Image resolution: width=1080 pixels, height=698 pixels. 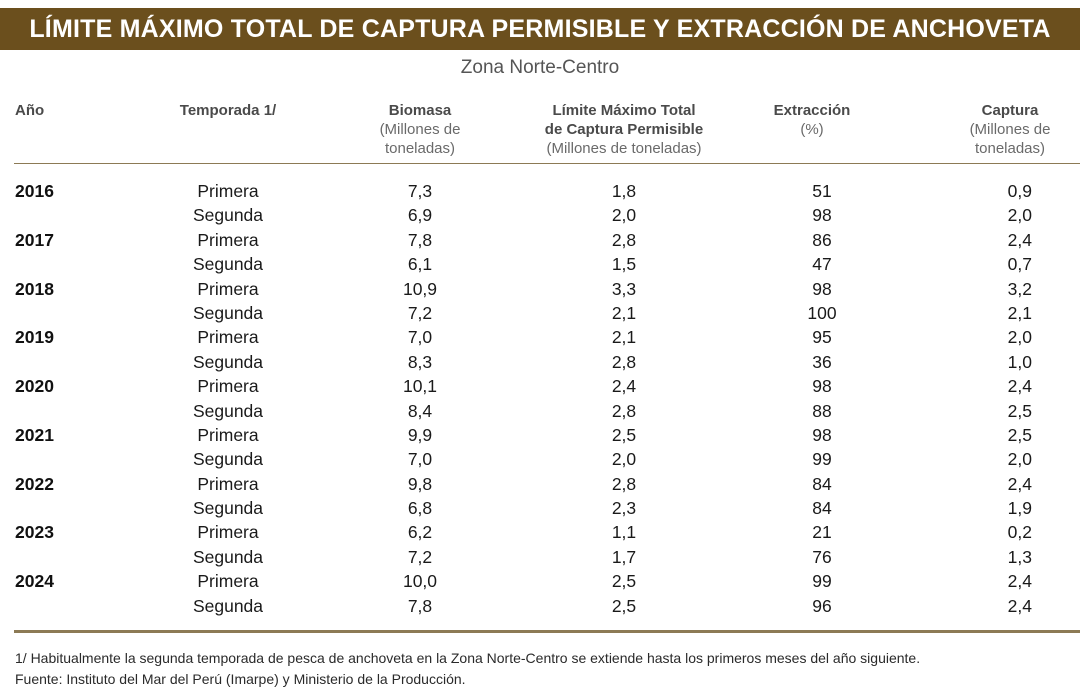 I want to click on header-extraction: Extracción (%), so click(x=812, y=120).